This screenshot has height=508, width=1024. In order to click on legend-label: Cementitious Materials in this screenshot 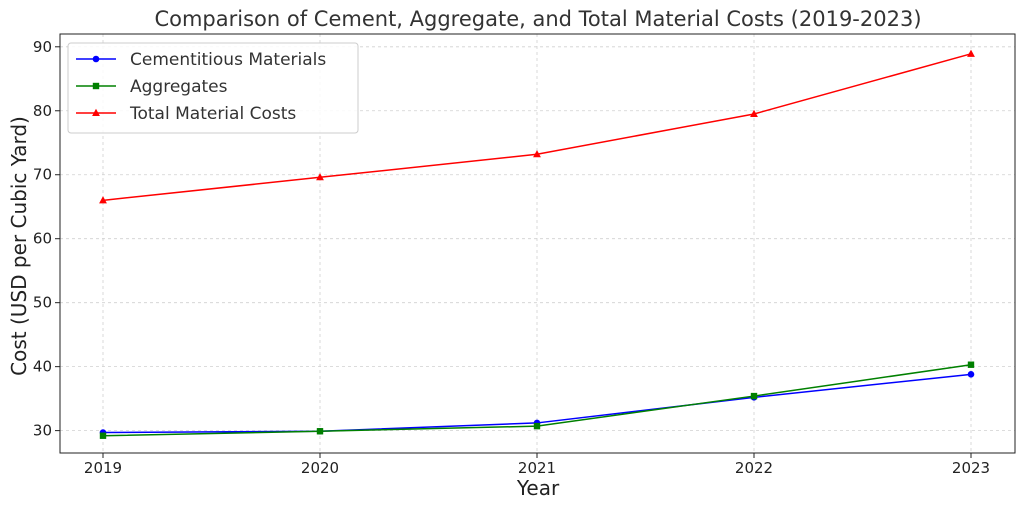, I will do `click(228, 60)`.